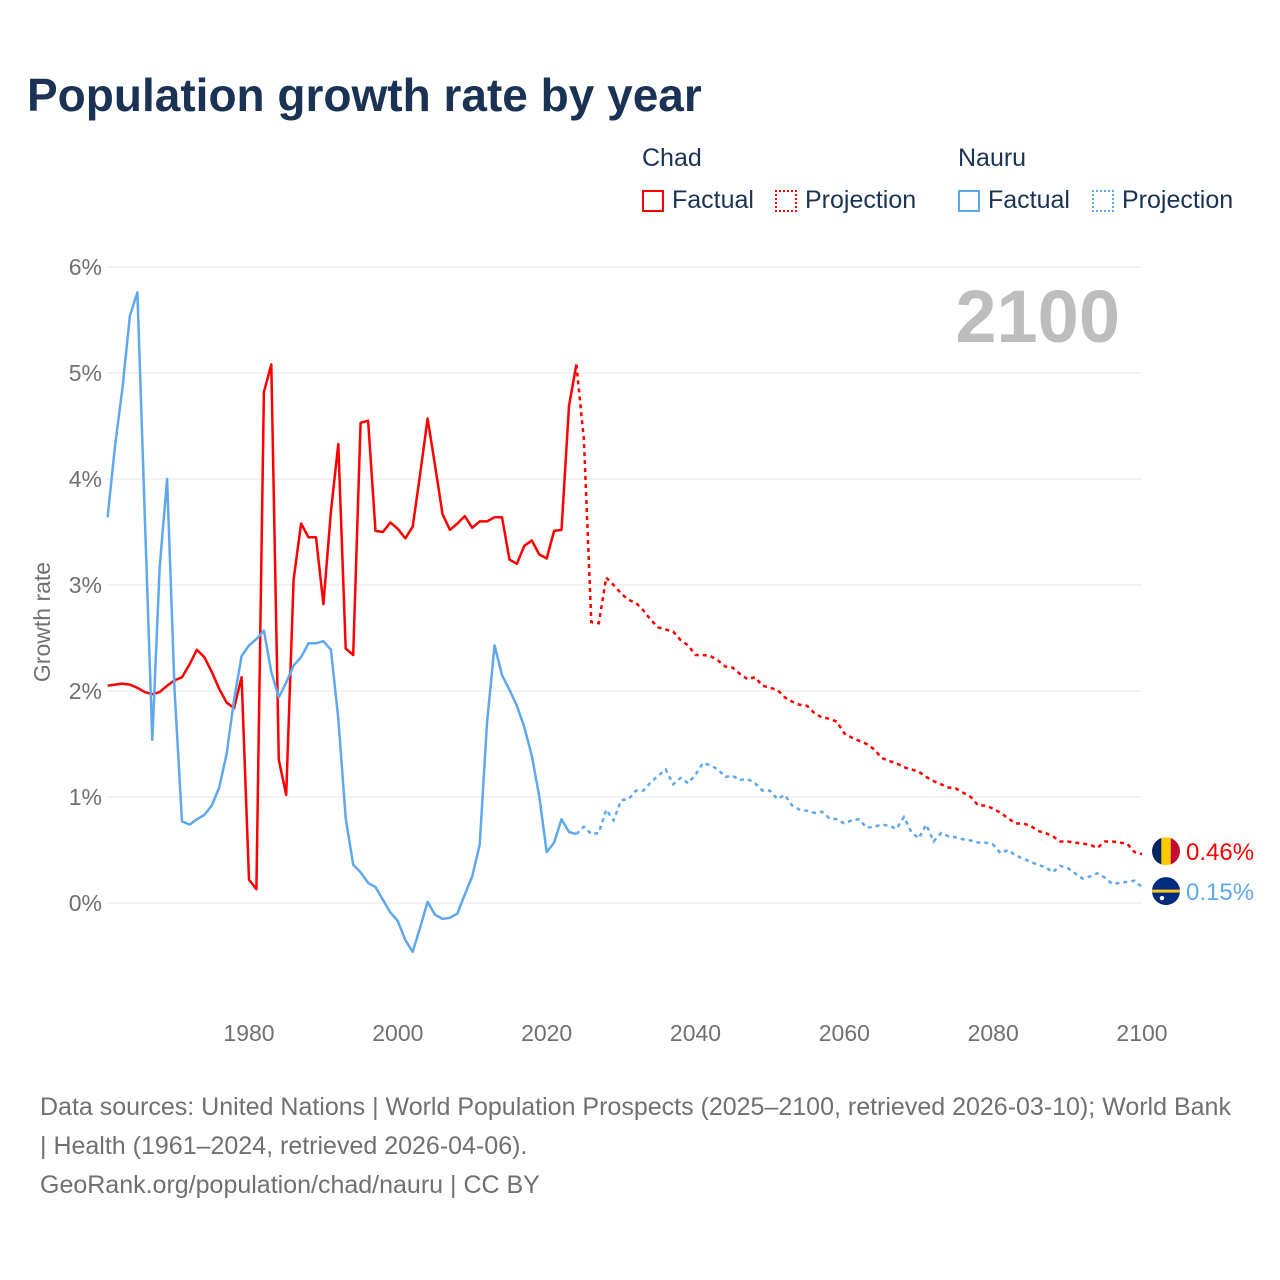  Describe the element at coordinates (364, 95) in the screenshot. I see `page-title: Population growth rate by year` at that location.